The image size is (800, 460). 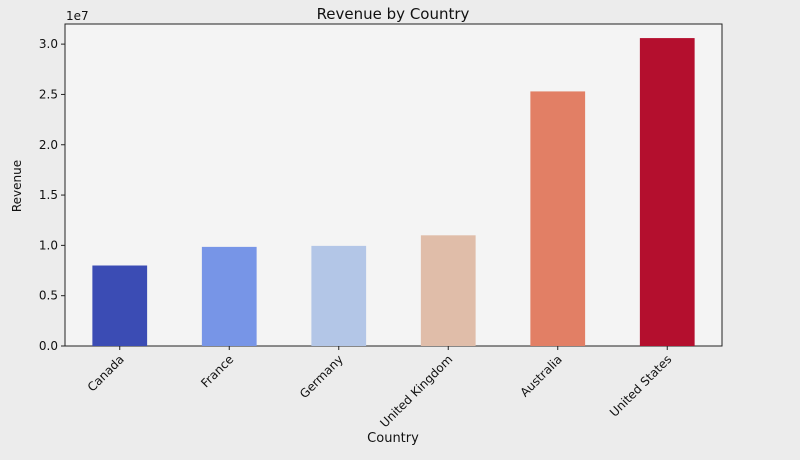 I want to click on bar-united-kingdom, so click(x=448, y=290).